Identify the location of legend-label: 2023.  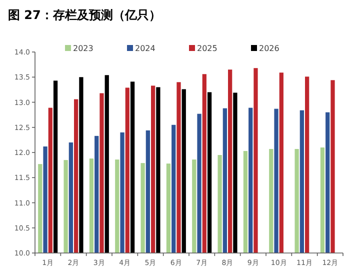
(83, 48).